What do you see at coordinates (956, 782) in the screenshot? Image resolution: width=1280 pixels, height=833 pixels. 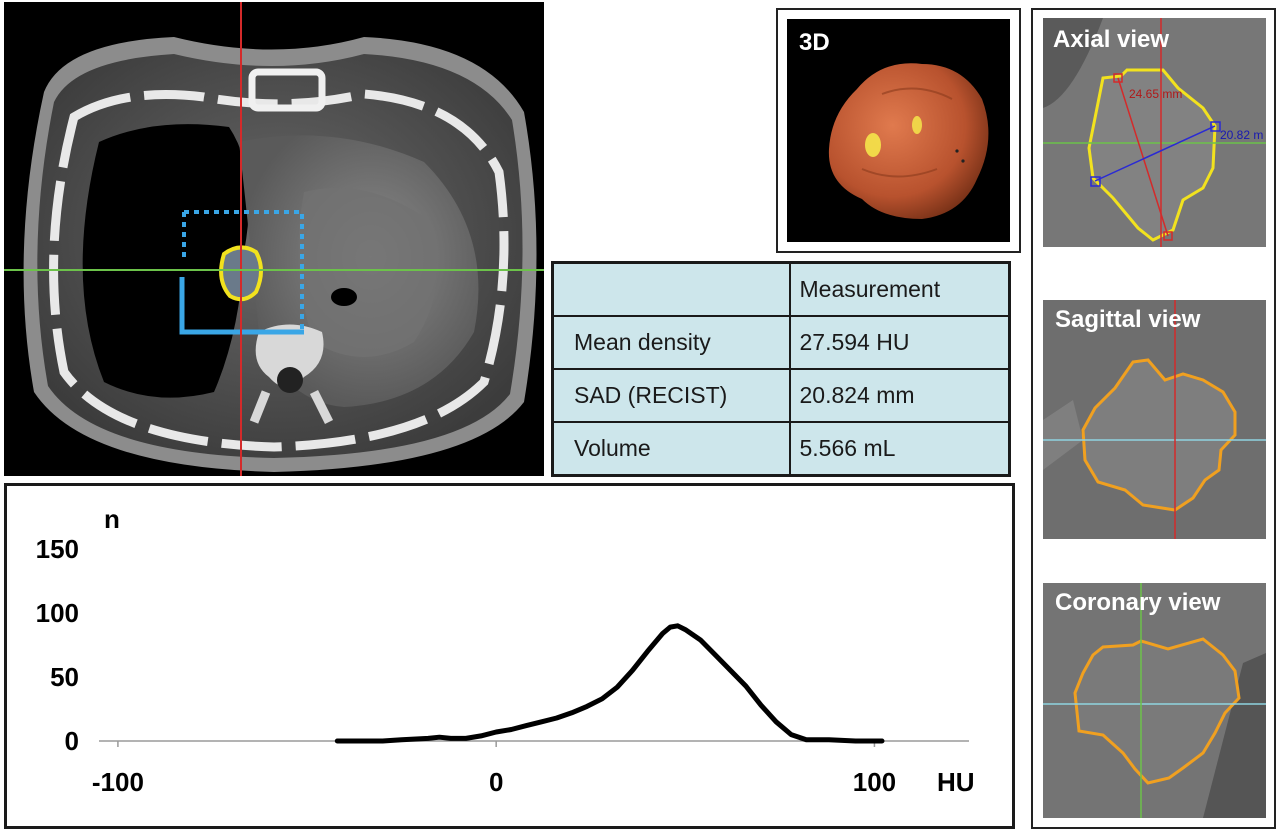 I see `x-axis-label: HU` at bounding box center [956, 782].